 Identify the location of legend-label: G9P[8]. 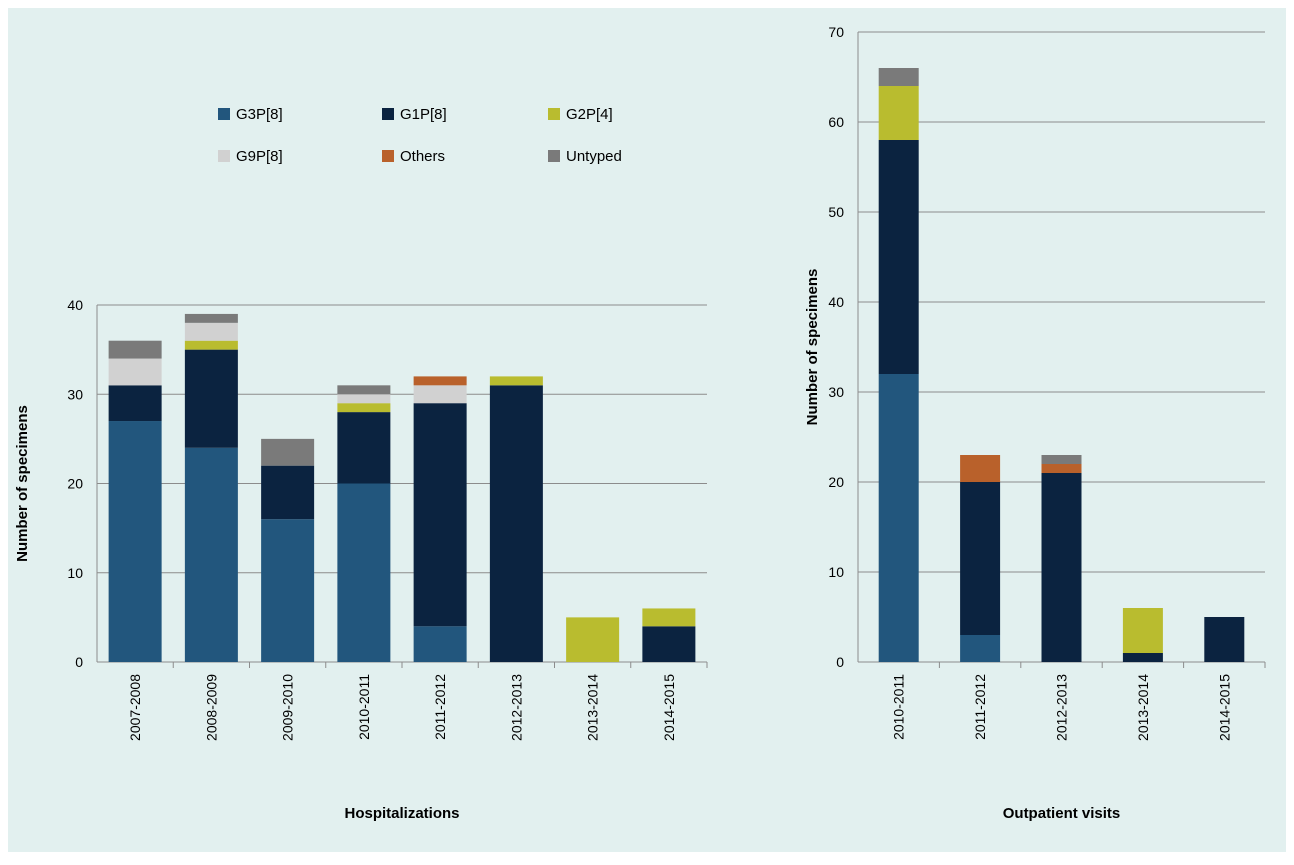
(259, 156).